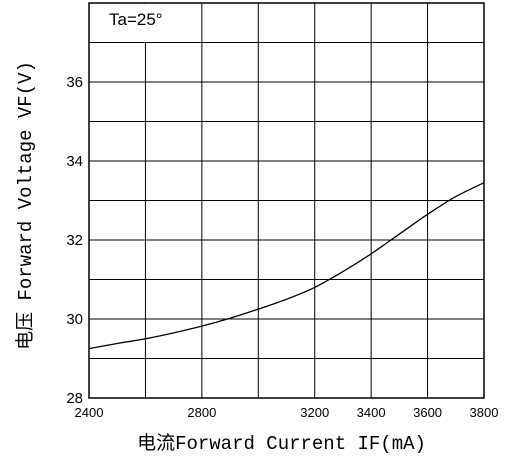 The height and width of the screenshot is (461, 510). What do you see at coordinates (287, 412) in the screenshot?
I see `x-tick-labels: 2400 2800 3200 3400 3600 3800` at bounding box center [287, 412].